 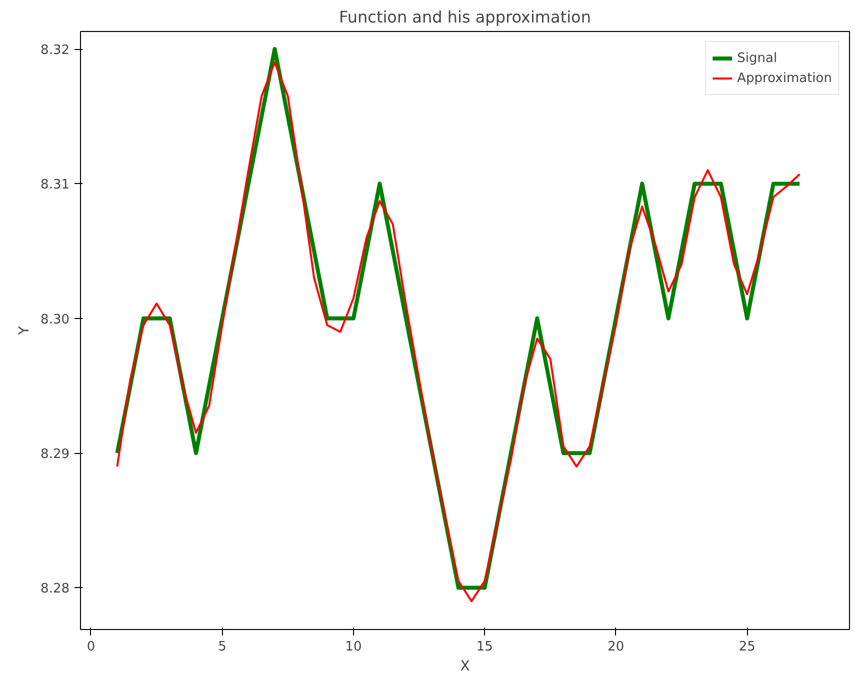 What do you see at coordinates (222, 647) in the screenshot?
I see `x-tick-label: 5` at bounding box center [222, 647].